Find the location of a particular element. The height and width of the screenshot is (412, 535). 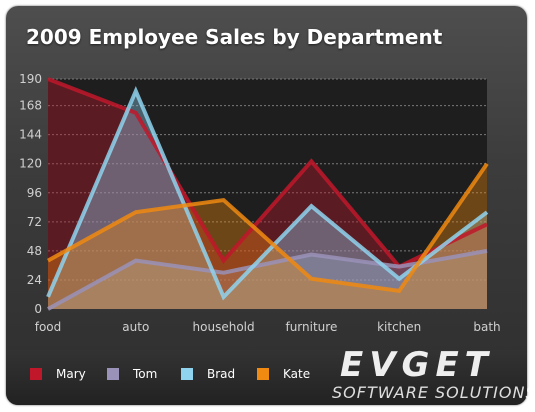

x-tick-label: household is located at coordinates (224, 327).